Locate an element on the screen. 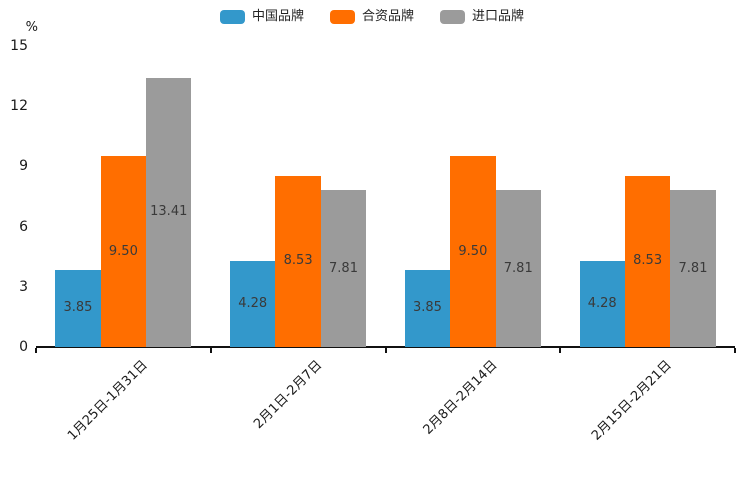 This screenshot has width=744, height=496. x-category-label: 2月15日-2月21日 is located at coordinates (632, 400).